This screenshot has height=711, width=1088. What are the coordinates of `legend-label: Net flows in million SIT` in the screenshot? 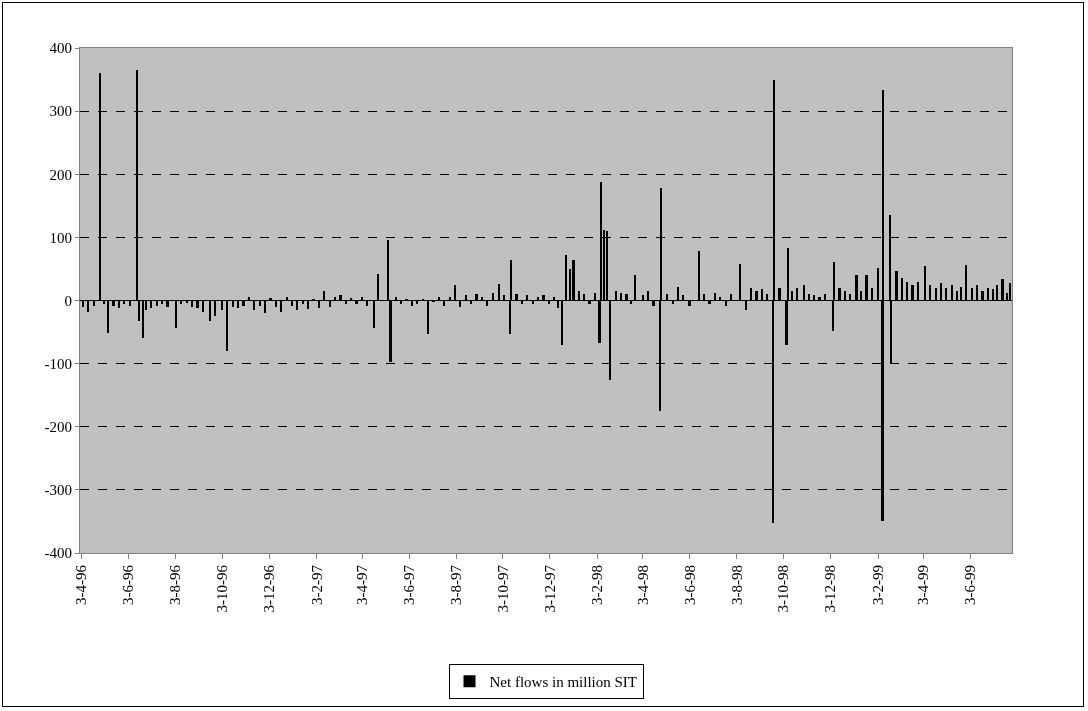 It's located at (563, 682).